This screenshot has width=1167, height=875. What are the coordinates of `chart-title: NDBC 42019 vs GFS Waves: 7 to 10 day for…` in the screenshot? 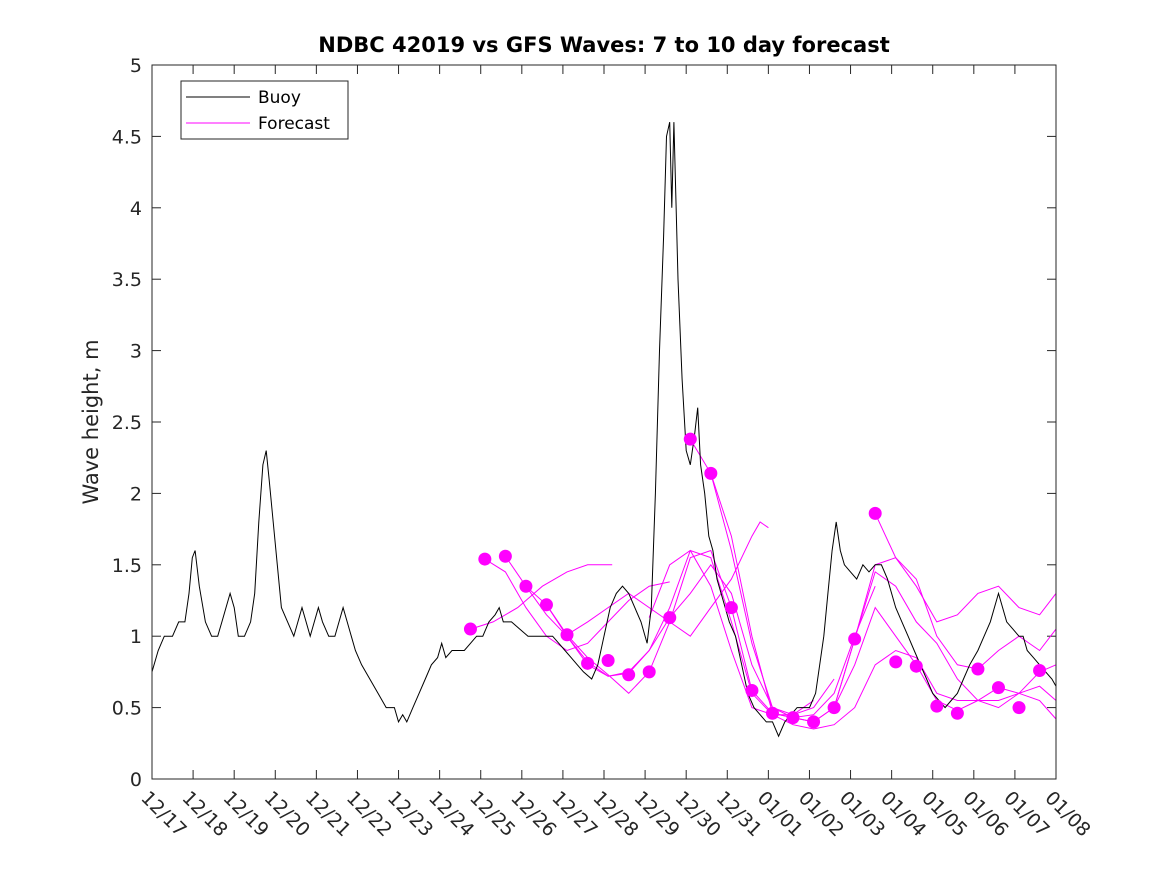 It's located at (603, 45).